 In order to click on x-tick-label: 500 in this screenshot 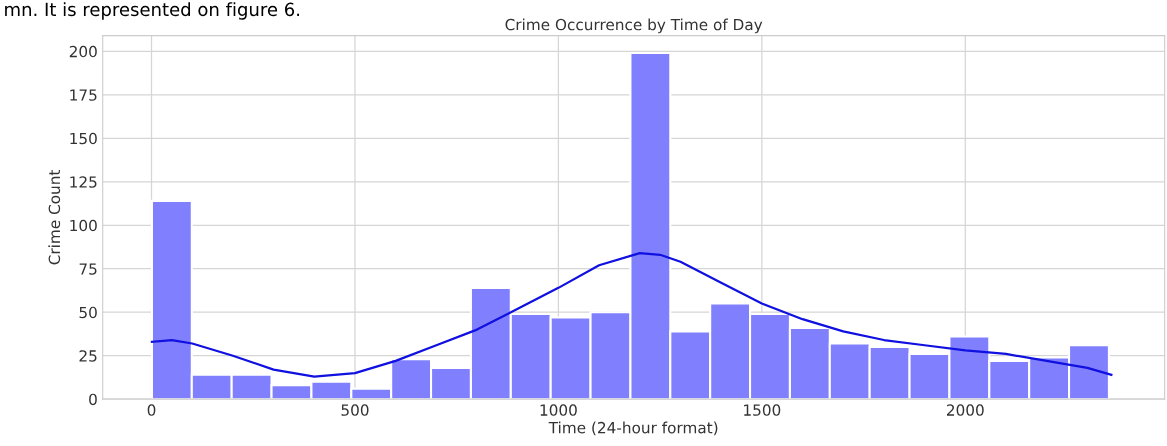, I will do `click(355, 410)`.